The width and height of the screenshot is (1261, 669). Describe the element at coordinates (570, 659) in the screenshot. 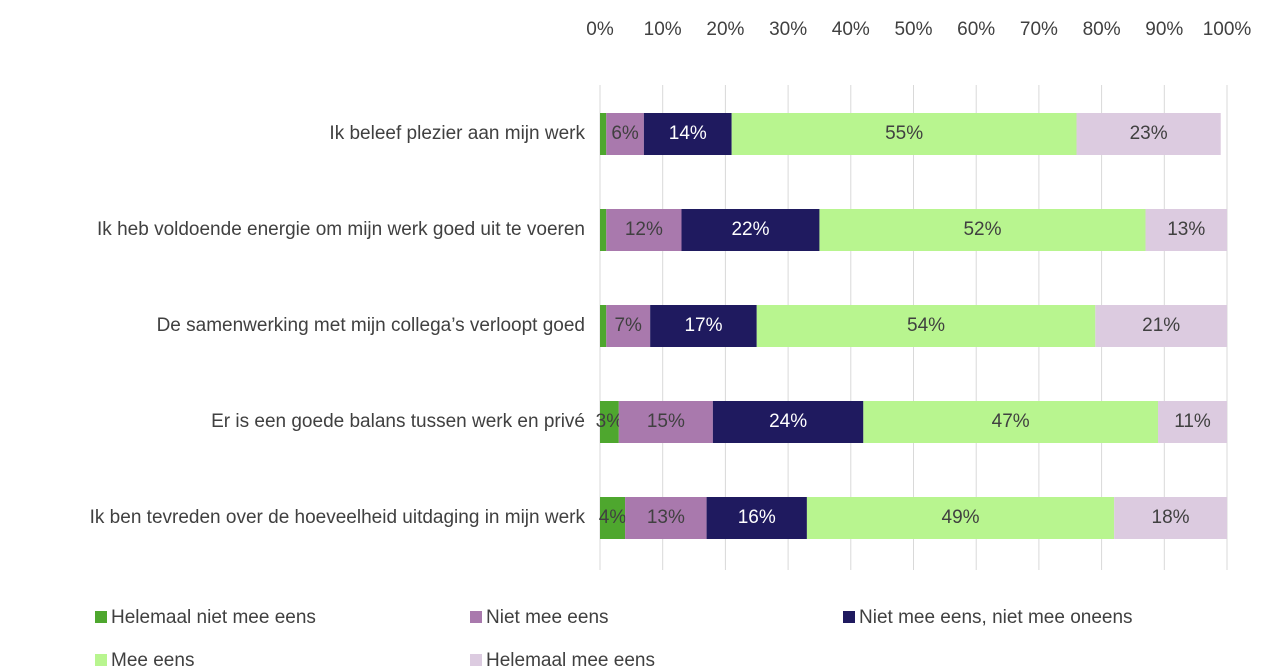

I see `legend-label: Helemaal mee eens` at that location.